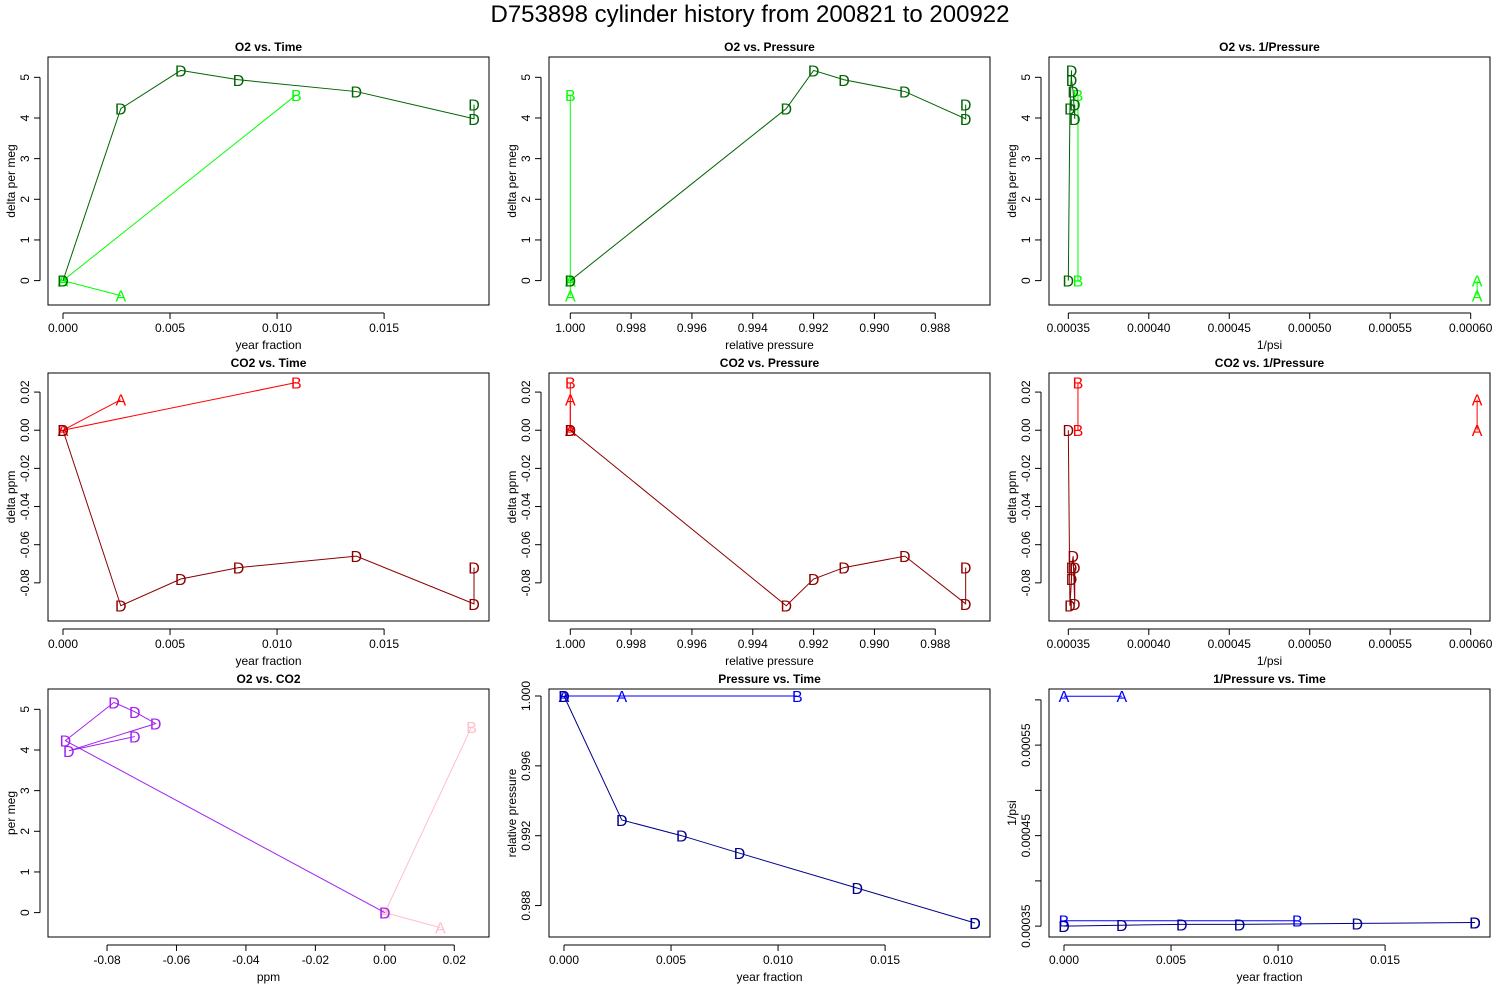 The image size is (1500, 1000). What do you see at coordinates (526, 468) in the screenshot?
I see `y-tick-label: -0.02` at bounding box center [526, 468].